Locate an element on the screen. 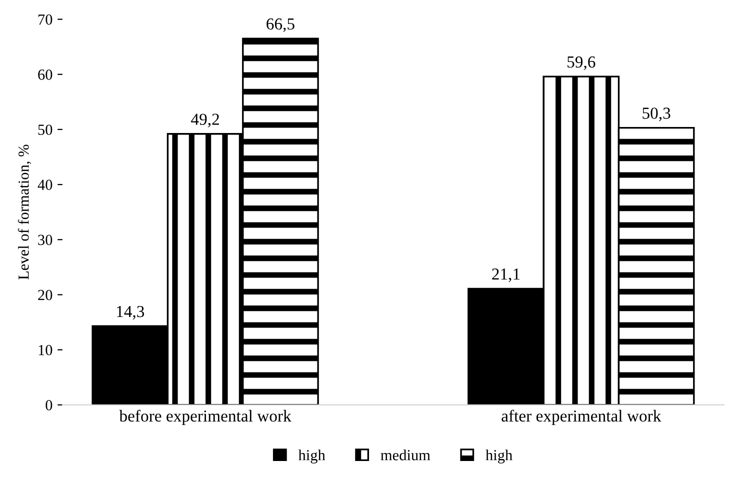 The height and width of the screenshot is (482, 735). legend-label: medium is located at coordinates (405, 455).